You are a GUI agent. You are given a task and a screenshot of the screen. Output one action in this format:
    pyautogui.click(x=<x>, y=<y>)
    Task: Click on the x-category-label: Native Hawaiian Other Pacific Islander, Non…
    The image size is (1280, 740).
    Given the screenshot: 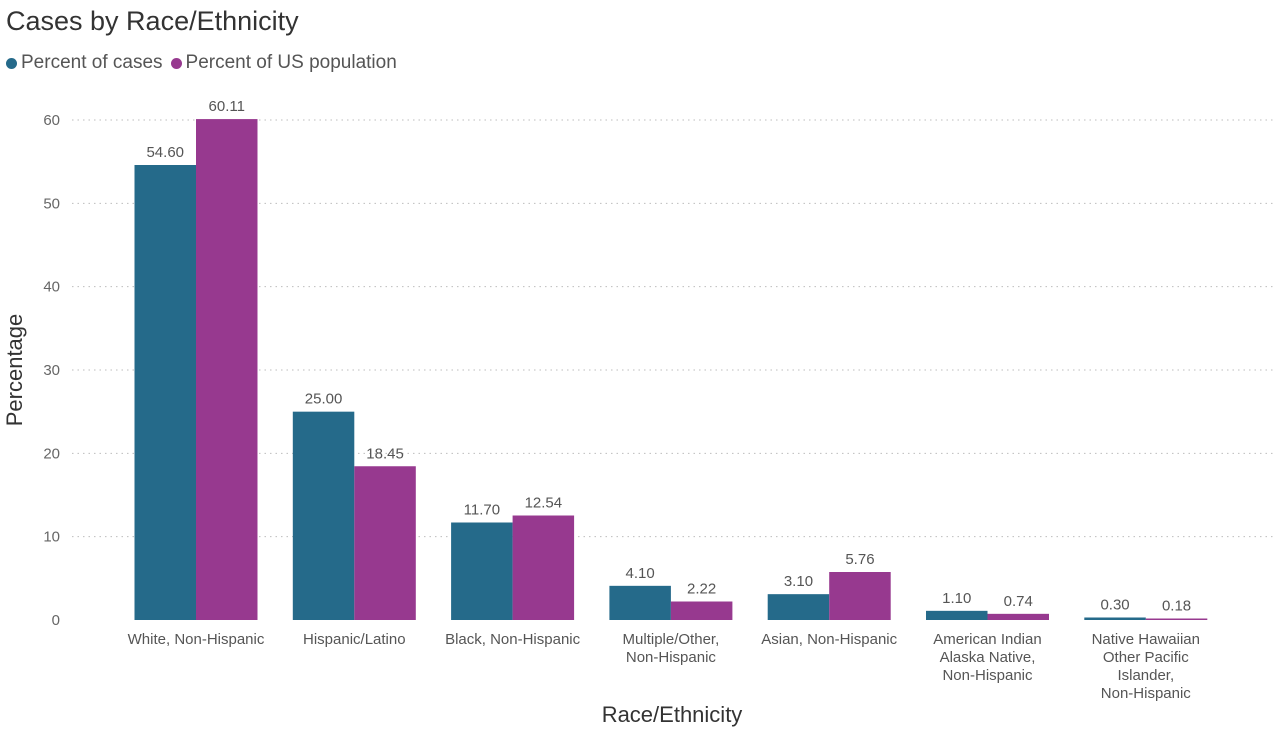 What is the action you would take?
    pyautogui.click(x=1146, y=666)
    